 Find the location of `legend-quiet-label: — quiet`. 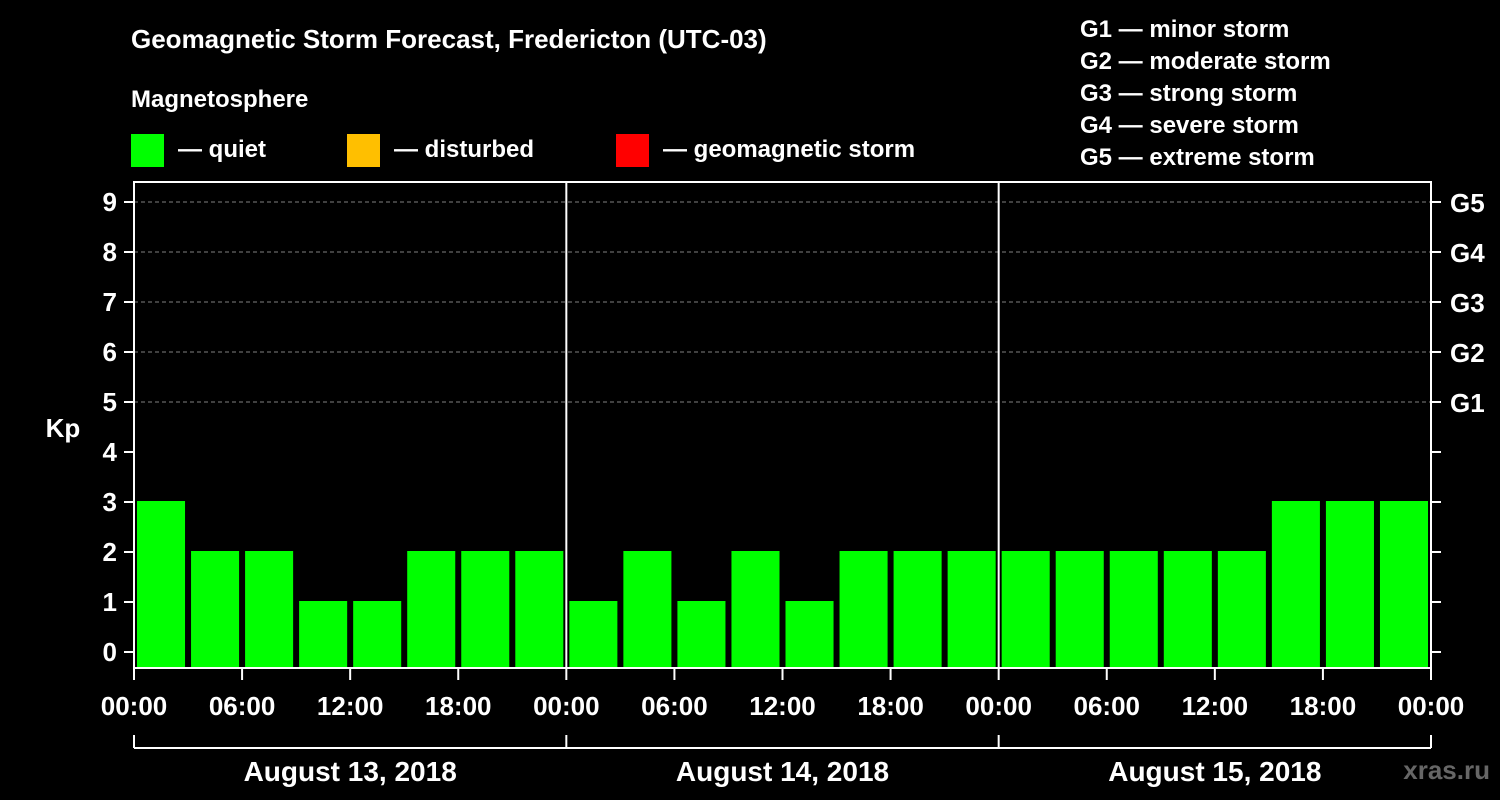

legend-quiet-label: — quiet is located at coordinates (222, 149).